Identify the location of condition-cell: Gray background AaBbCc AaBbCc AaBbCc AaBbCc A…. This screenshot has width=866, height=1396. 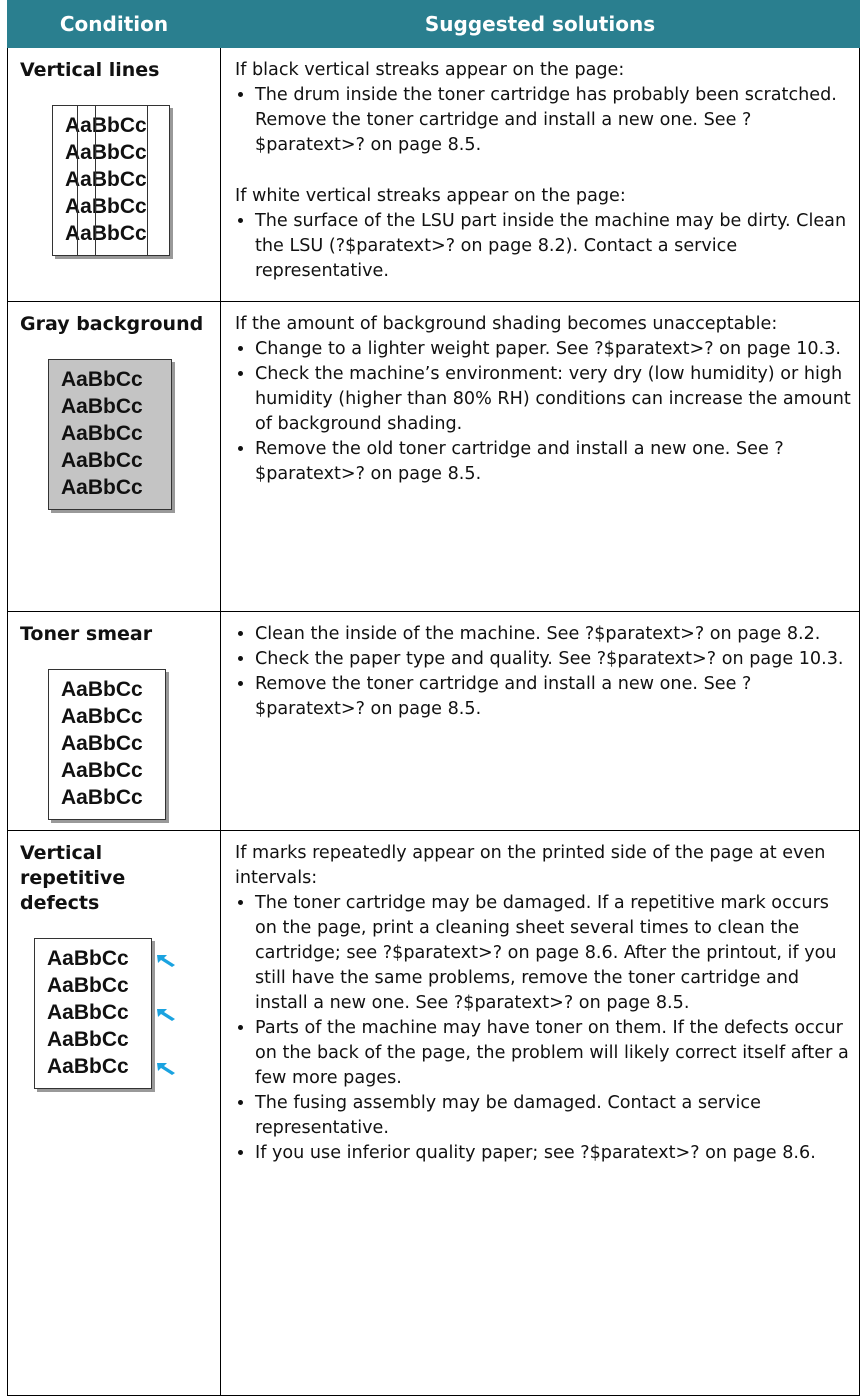
(114, 456).